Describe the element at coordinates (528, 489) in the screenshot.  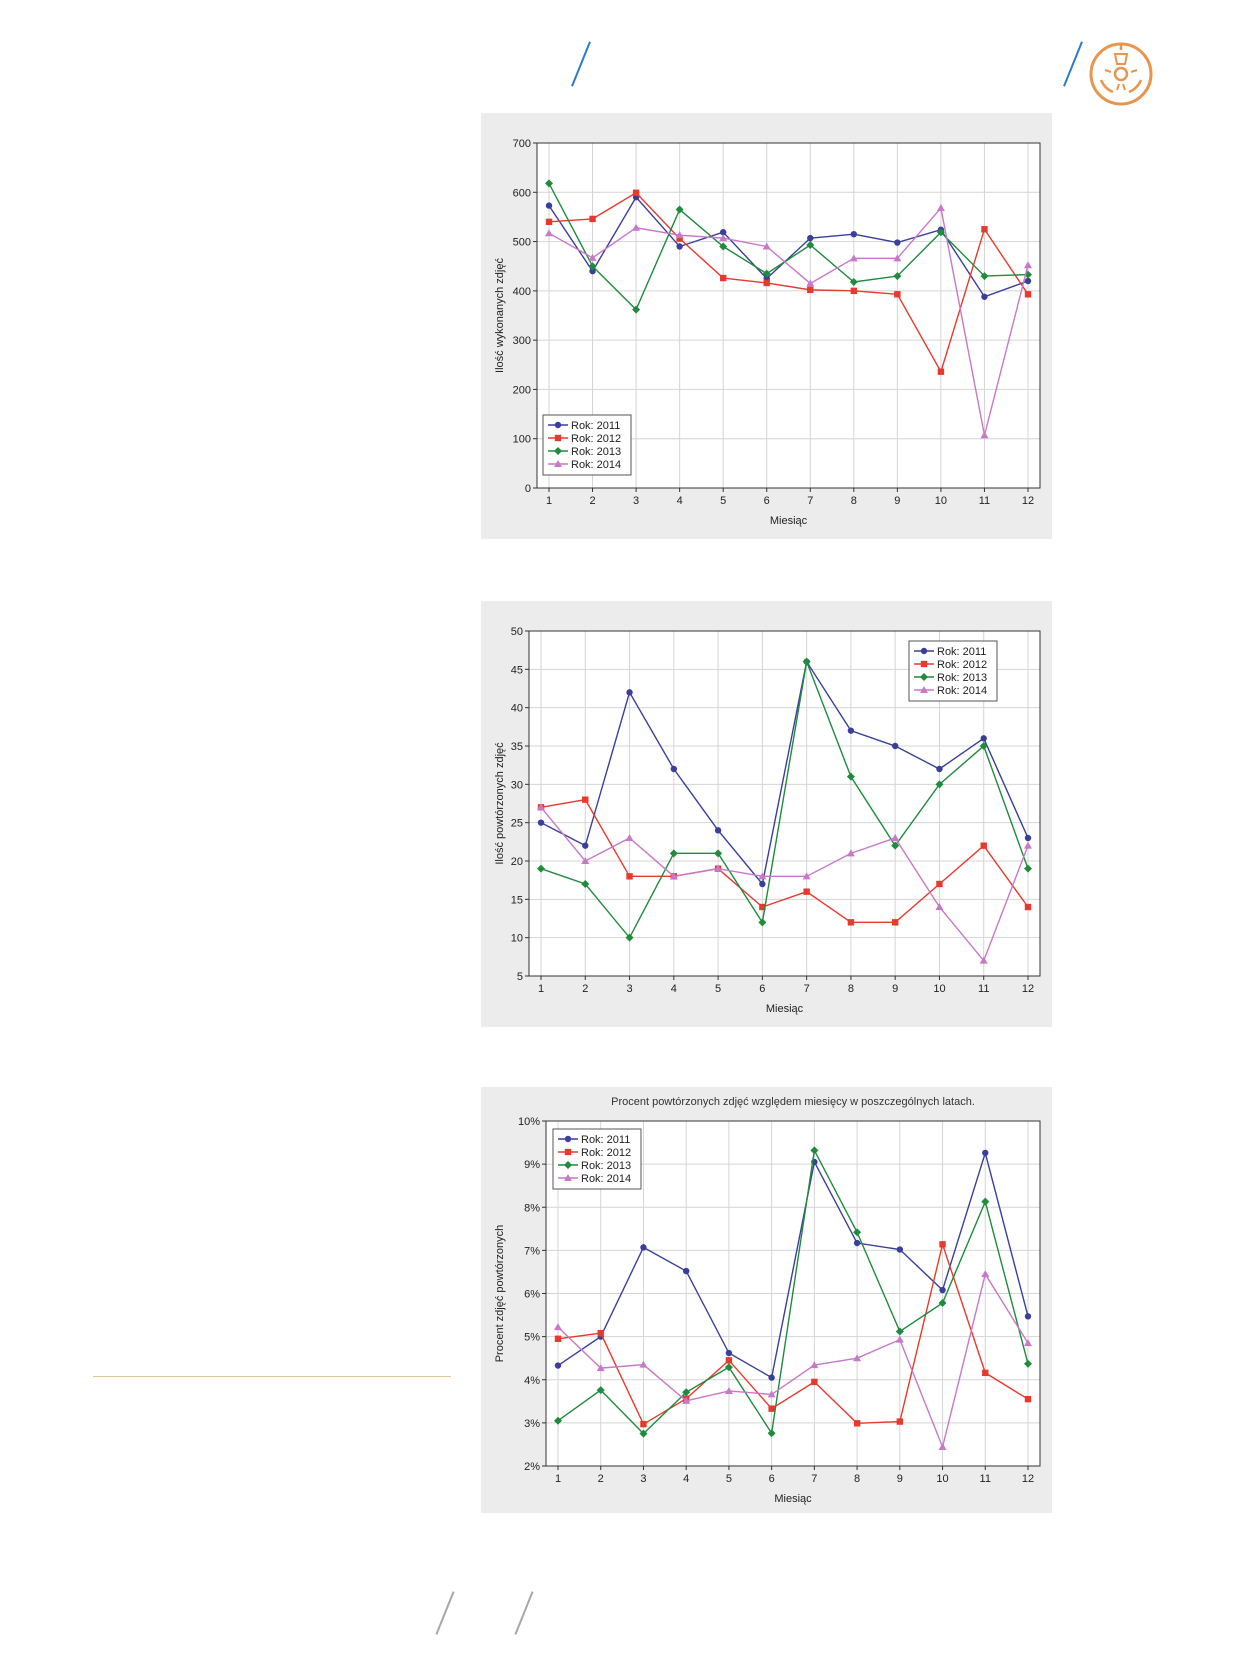
I see `y-tick-label: 0` at that location.